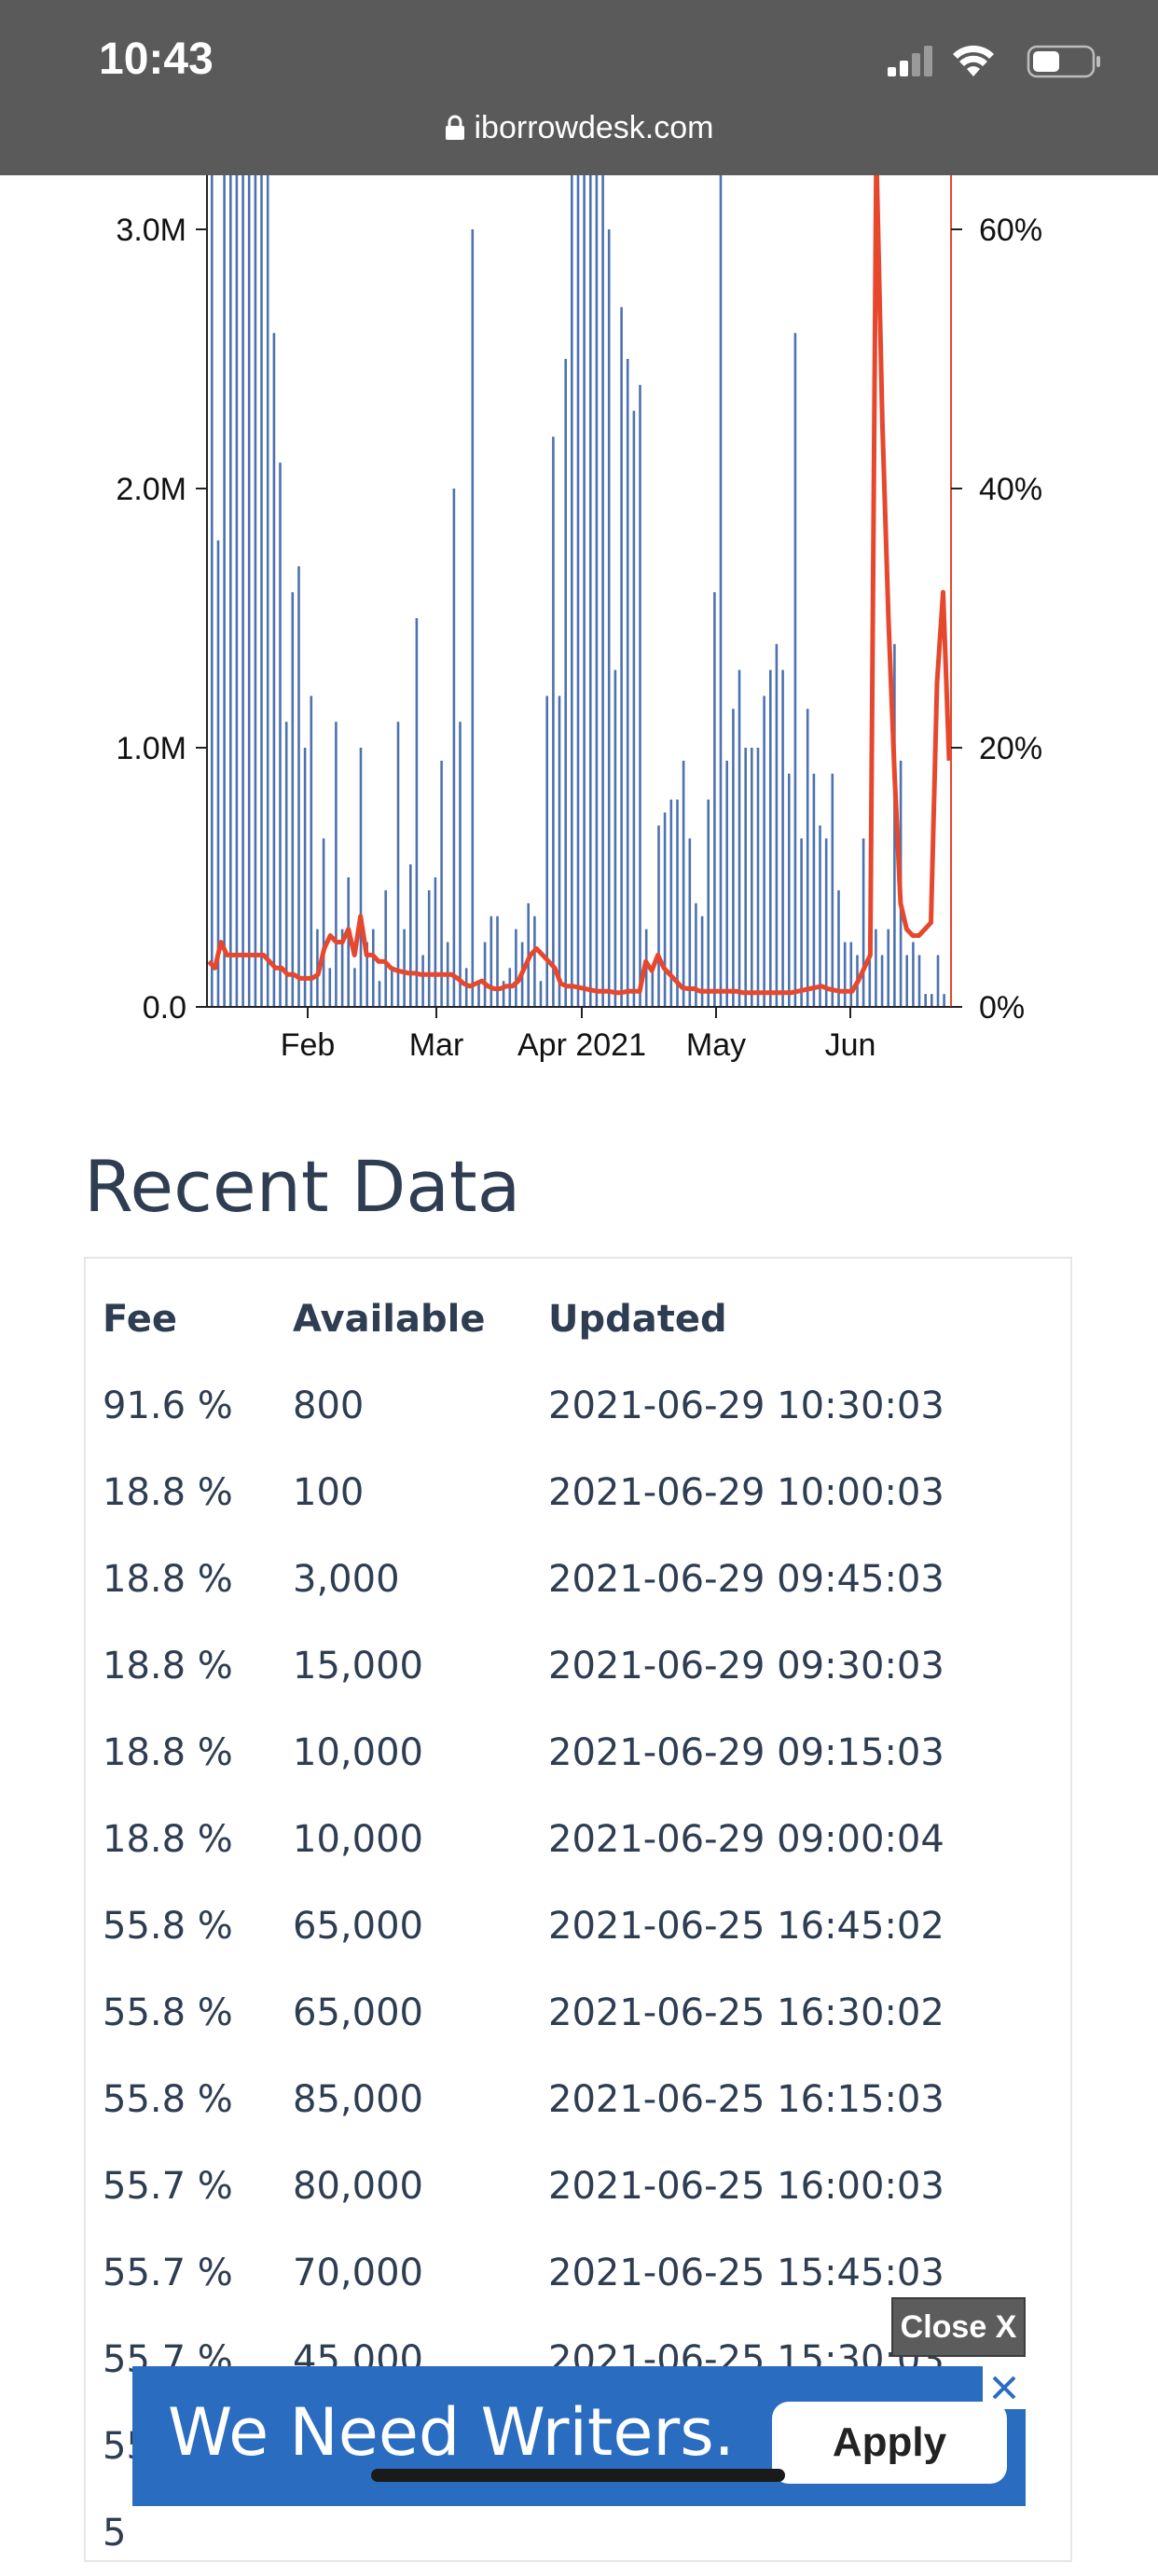 The height and width of the screenshot is (2576, 1158). I want to click on table-row: 55.7 % 70,000 2021-06-25 15:45:03, so click(578, 2272).